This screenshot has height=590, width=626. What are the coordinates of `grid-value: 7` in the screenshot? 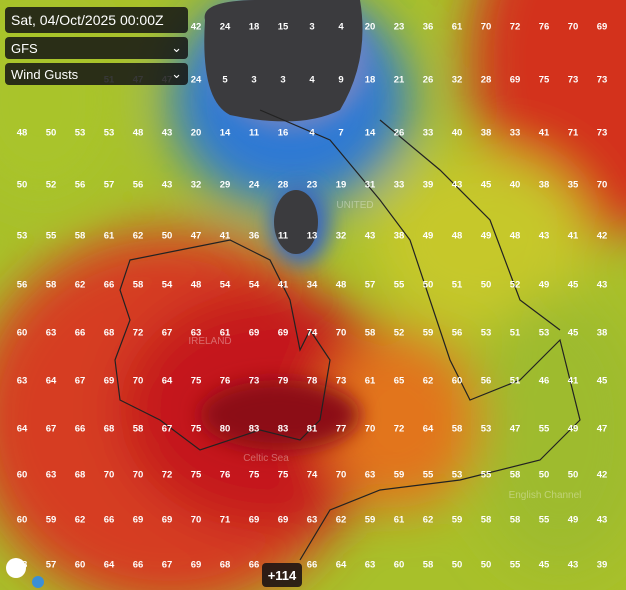 It's located at (340, 133).